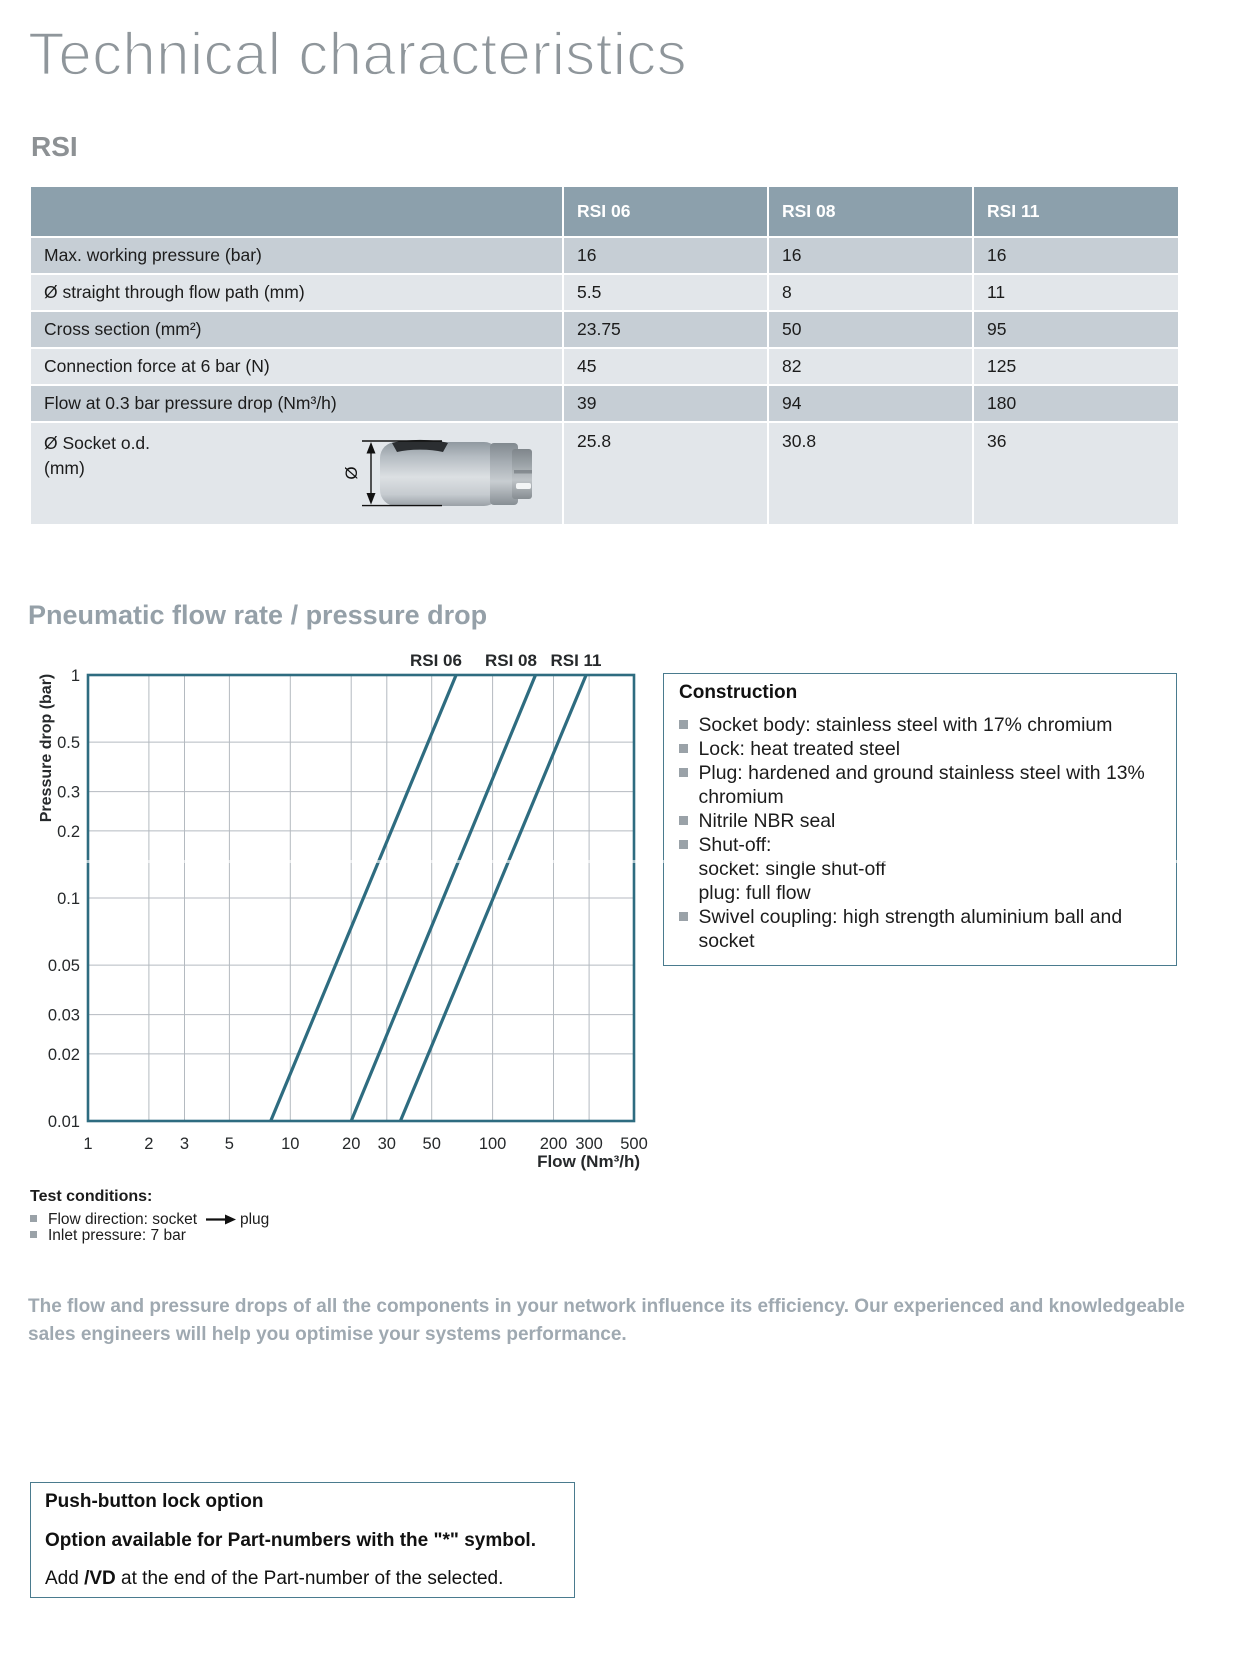  I want to click on svg-text: RSI 08, so click(511, 660).